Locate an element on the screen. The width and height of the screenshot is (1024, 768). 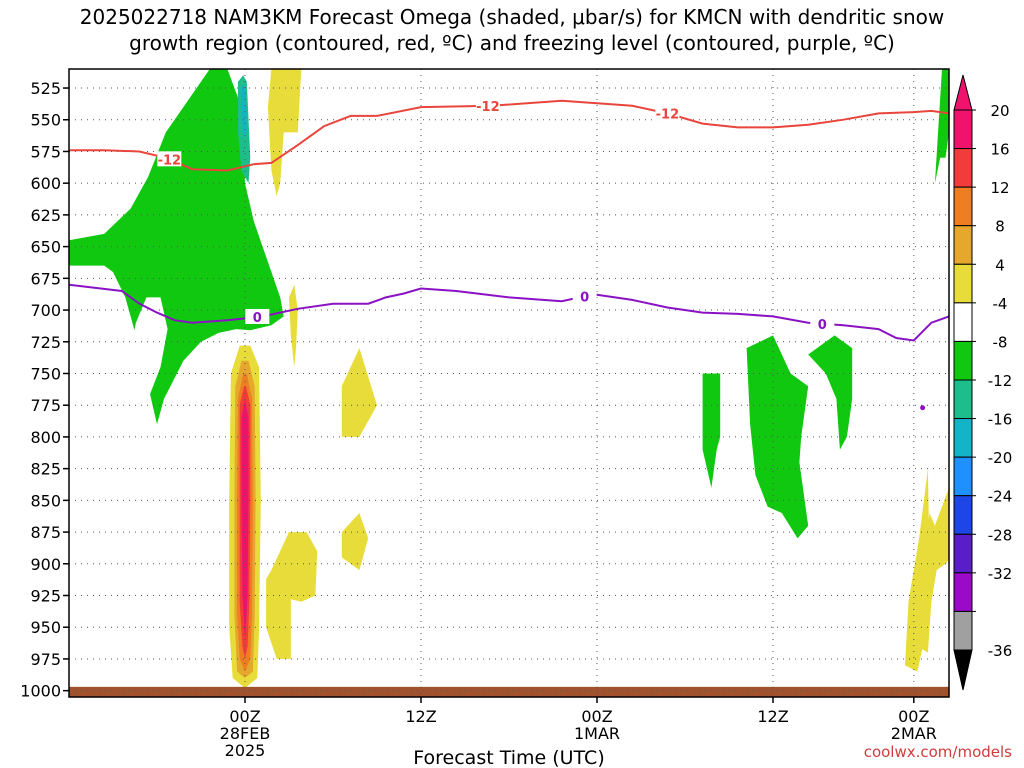
colorbar-label: -4 is located at coordinates (1000, 304).